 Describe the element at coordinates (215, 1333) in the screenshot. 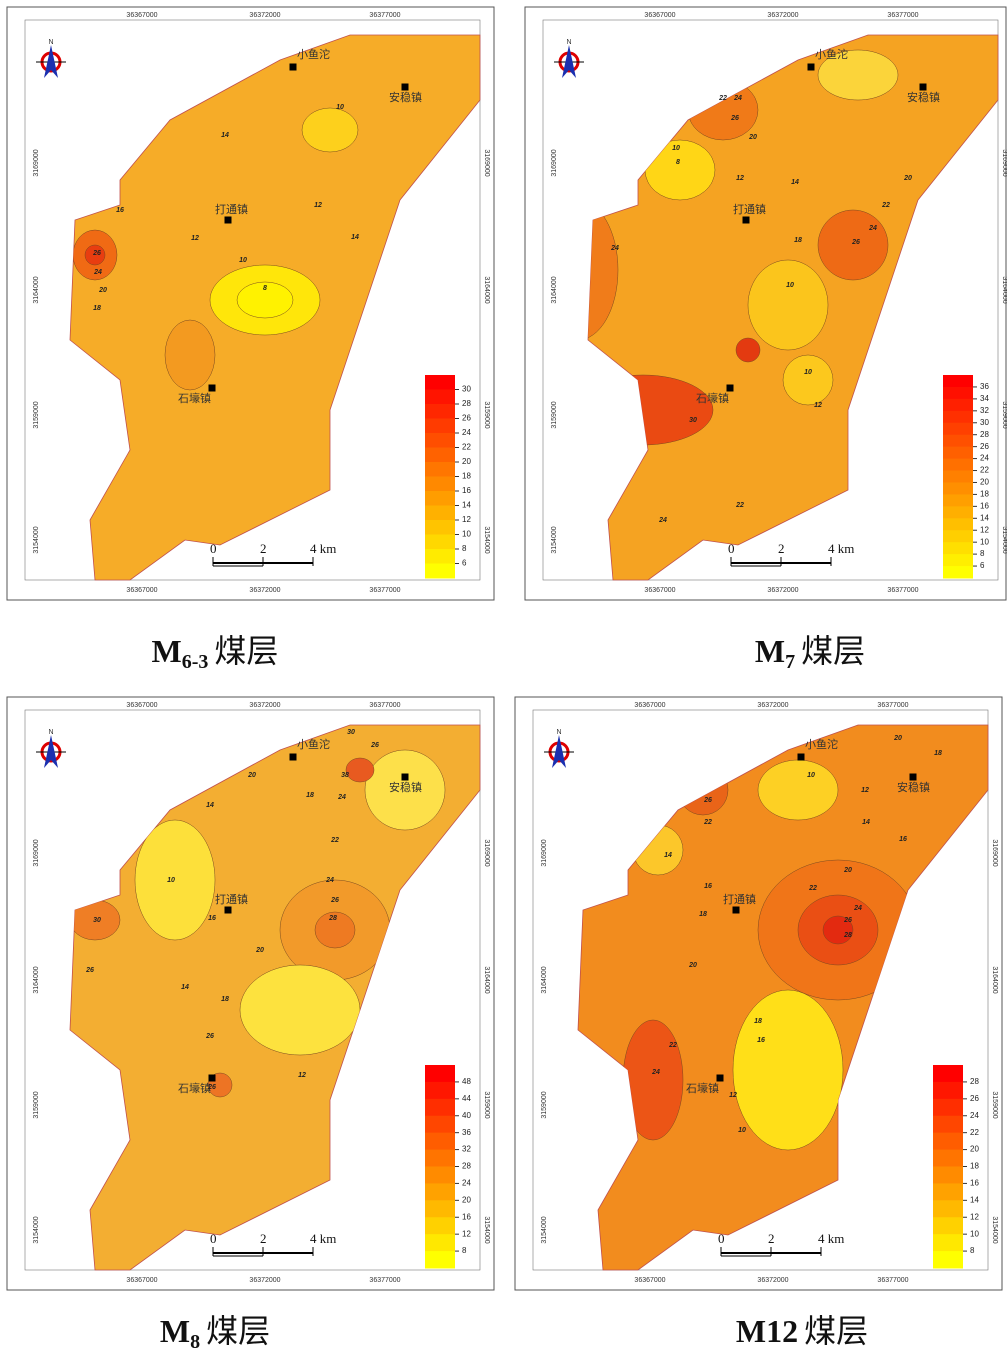

I see `caption: M8 煤层` at that location.